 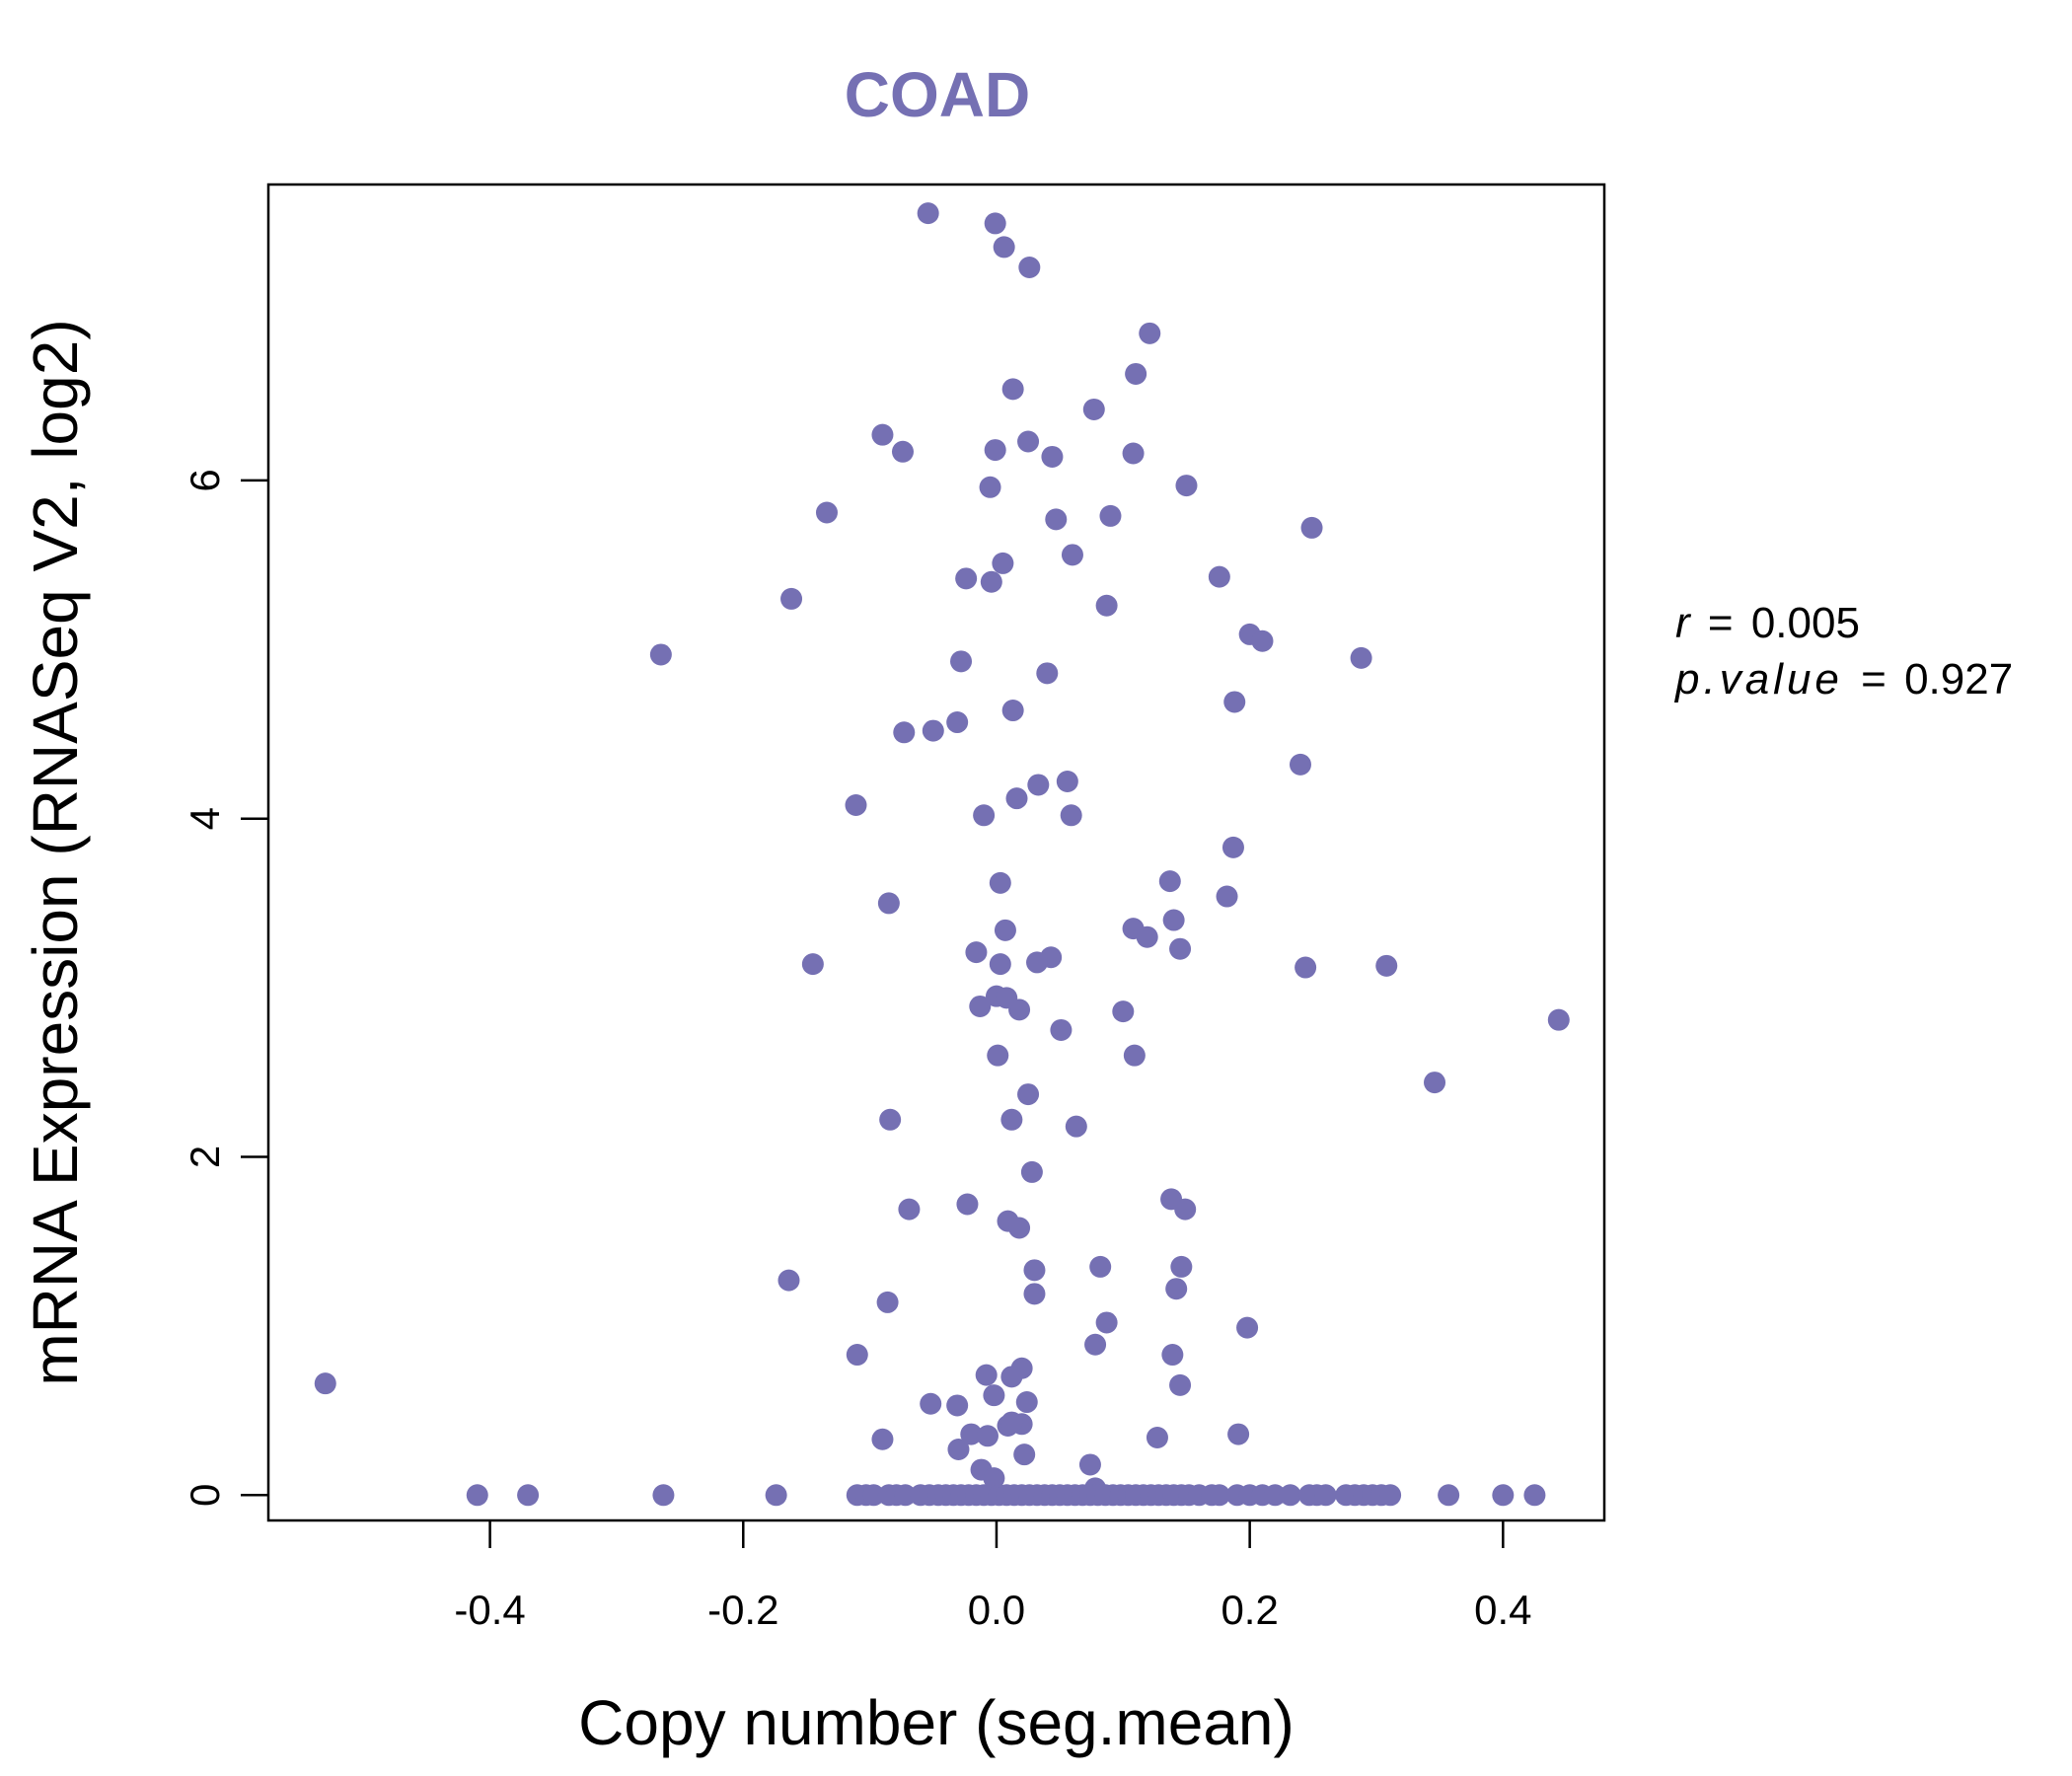 What do you see at coordinates (1721, 623) in the screenshot?
I see `r-equals: =` at bounding box center [1721, 623].